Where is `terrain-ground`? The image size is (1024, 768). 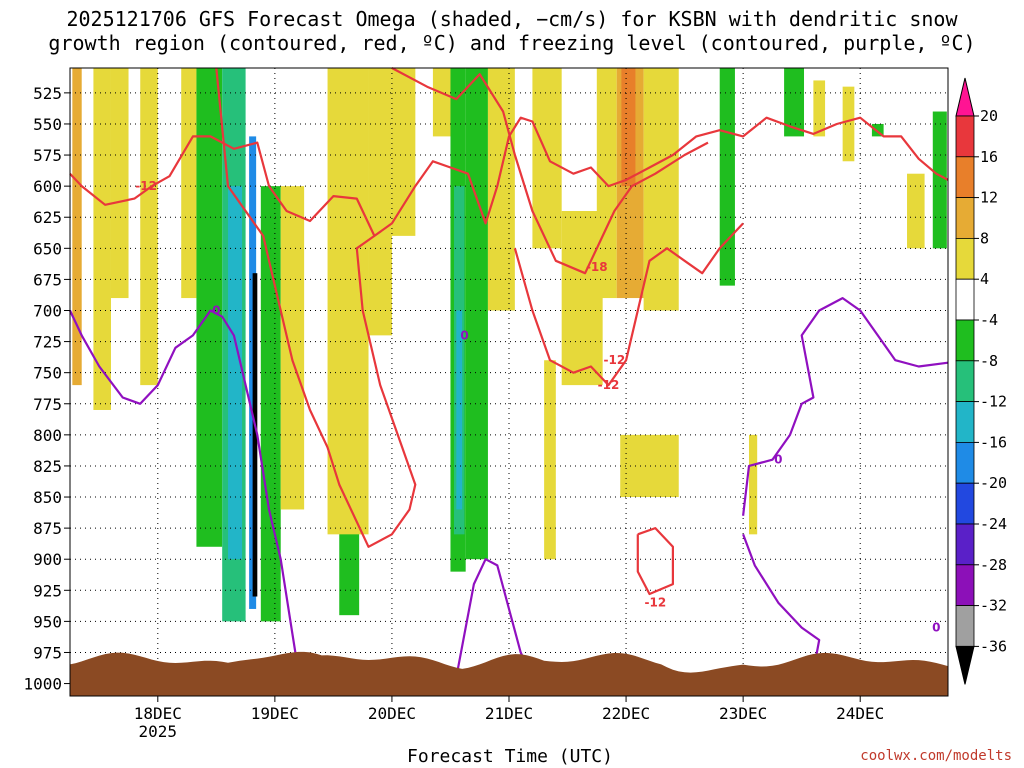
terrain-ground is located at coordinates (509, 673).